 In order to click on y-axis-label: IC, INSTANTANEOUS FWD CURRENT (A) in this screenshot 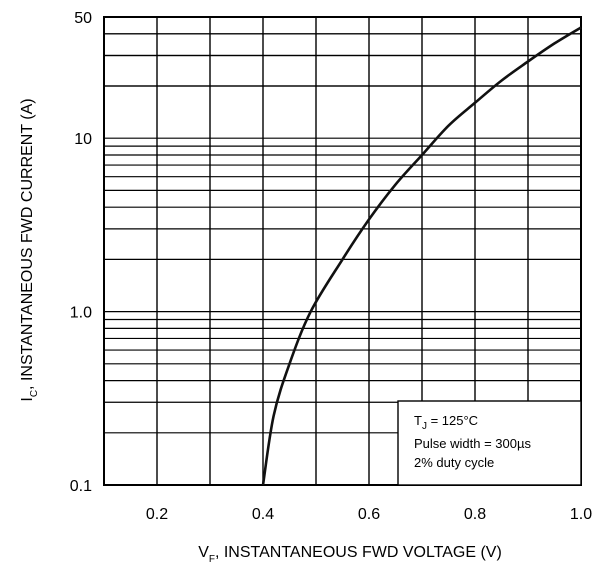, I will do `click(29, 249)`.